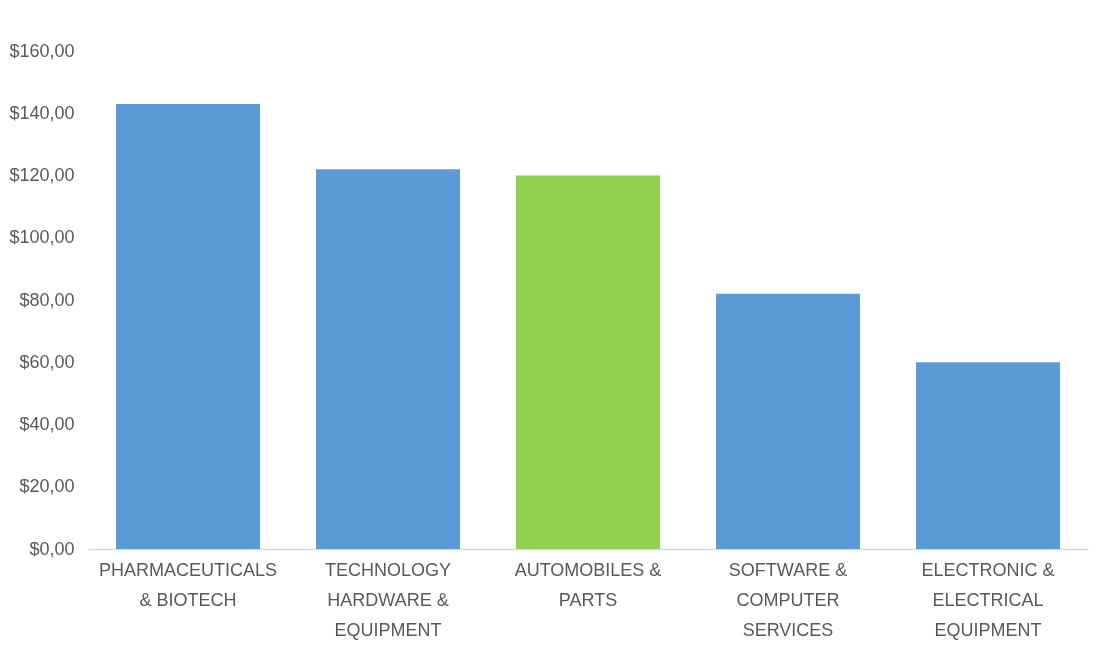  What do you see at coordinates (47, 424) in the screenshot?
I see `y-tick-label: $40,00` at bounding box center [47, 424].